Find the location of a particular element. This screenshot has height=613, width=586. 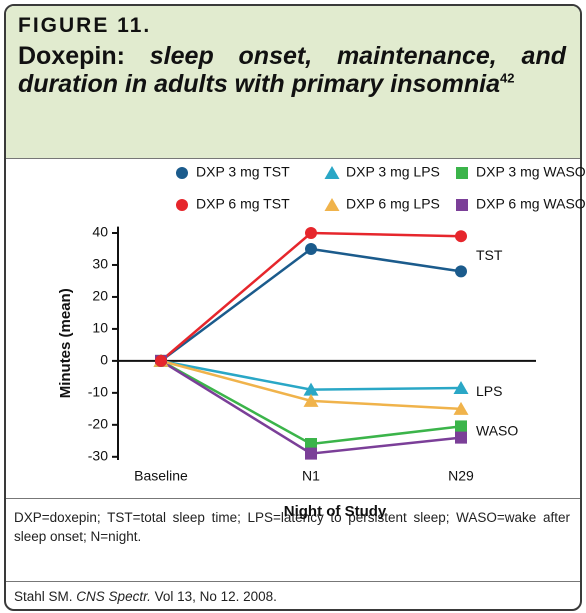

annotation: TST is located at coordinates (489, 255).